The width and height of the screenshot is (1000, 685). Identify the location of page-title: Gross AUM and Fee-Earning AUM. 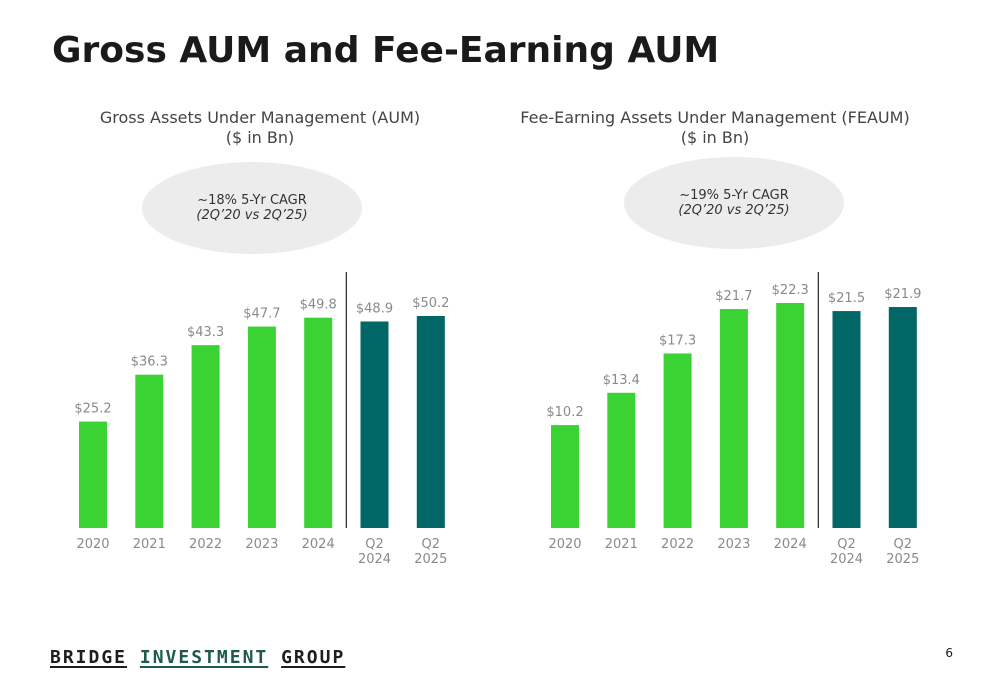
(386, 50).